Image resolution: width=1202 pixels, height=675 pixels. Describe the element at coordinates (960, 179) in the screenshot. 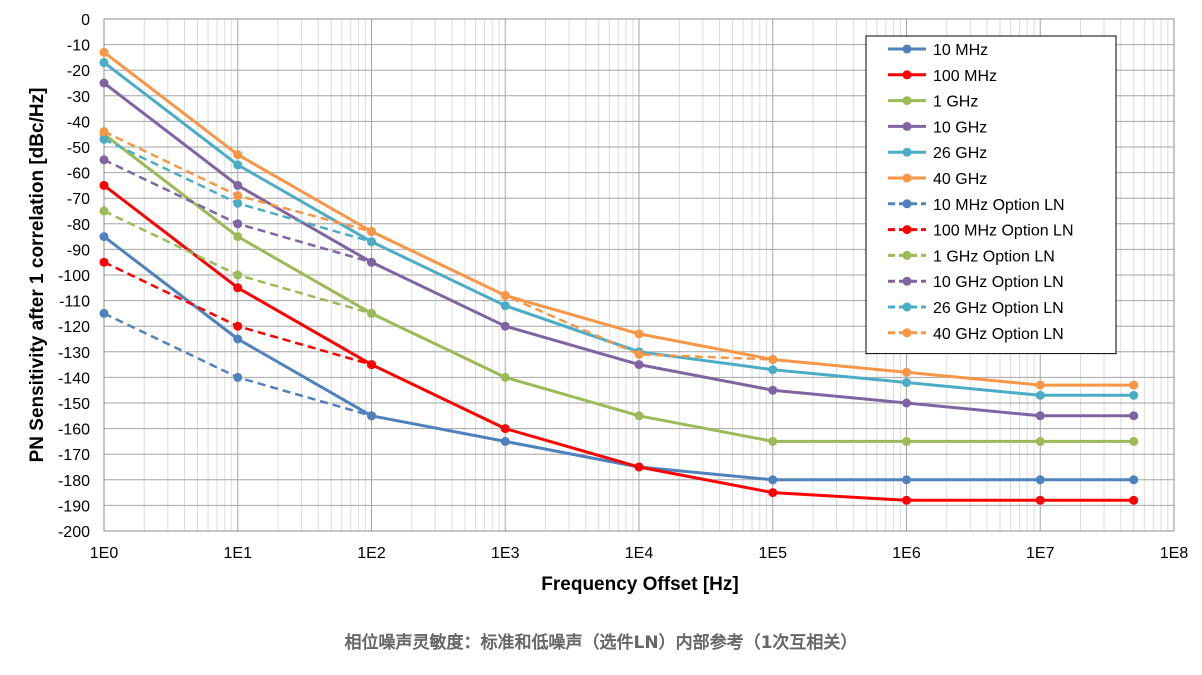

I see `legend-label: 40 GHz` at that location.